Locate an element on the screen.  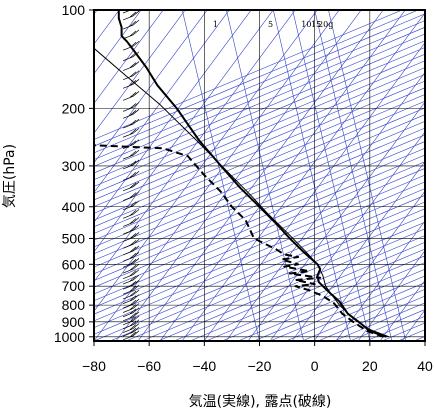
x-tick-label: −60 is located at coordinates (149, 366).